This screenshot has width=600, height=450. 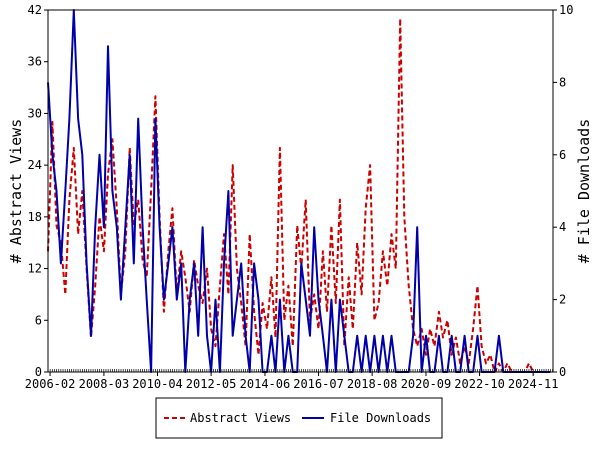 What do you see at coordinates (35, 165) in the screenshot?
I see `left-tick-label-4: 24` at bounding box center [35, 165].